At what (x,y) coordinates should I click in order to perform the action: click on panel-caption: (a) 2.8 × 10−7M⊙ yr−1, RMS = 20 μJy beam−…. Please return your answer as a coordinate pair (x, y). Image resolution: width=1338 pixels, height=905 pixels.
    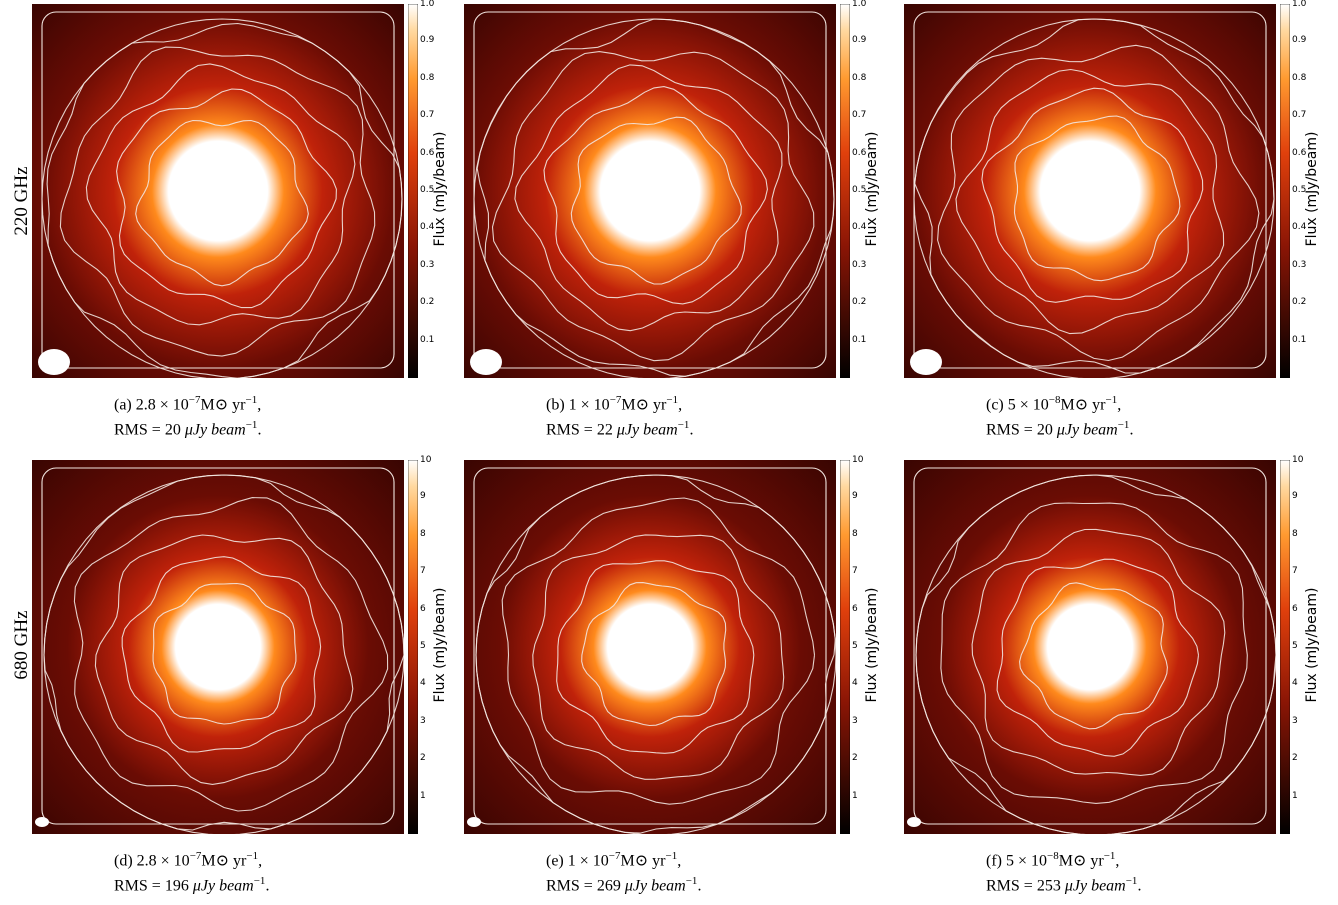
    Looking at the image, I should click on (188, 416).